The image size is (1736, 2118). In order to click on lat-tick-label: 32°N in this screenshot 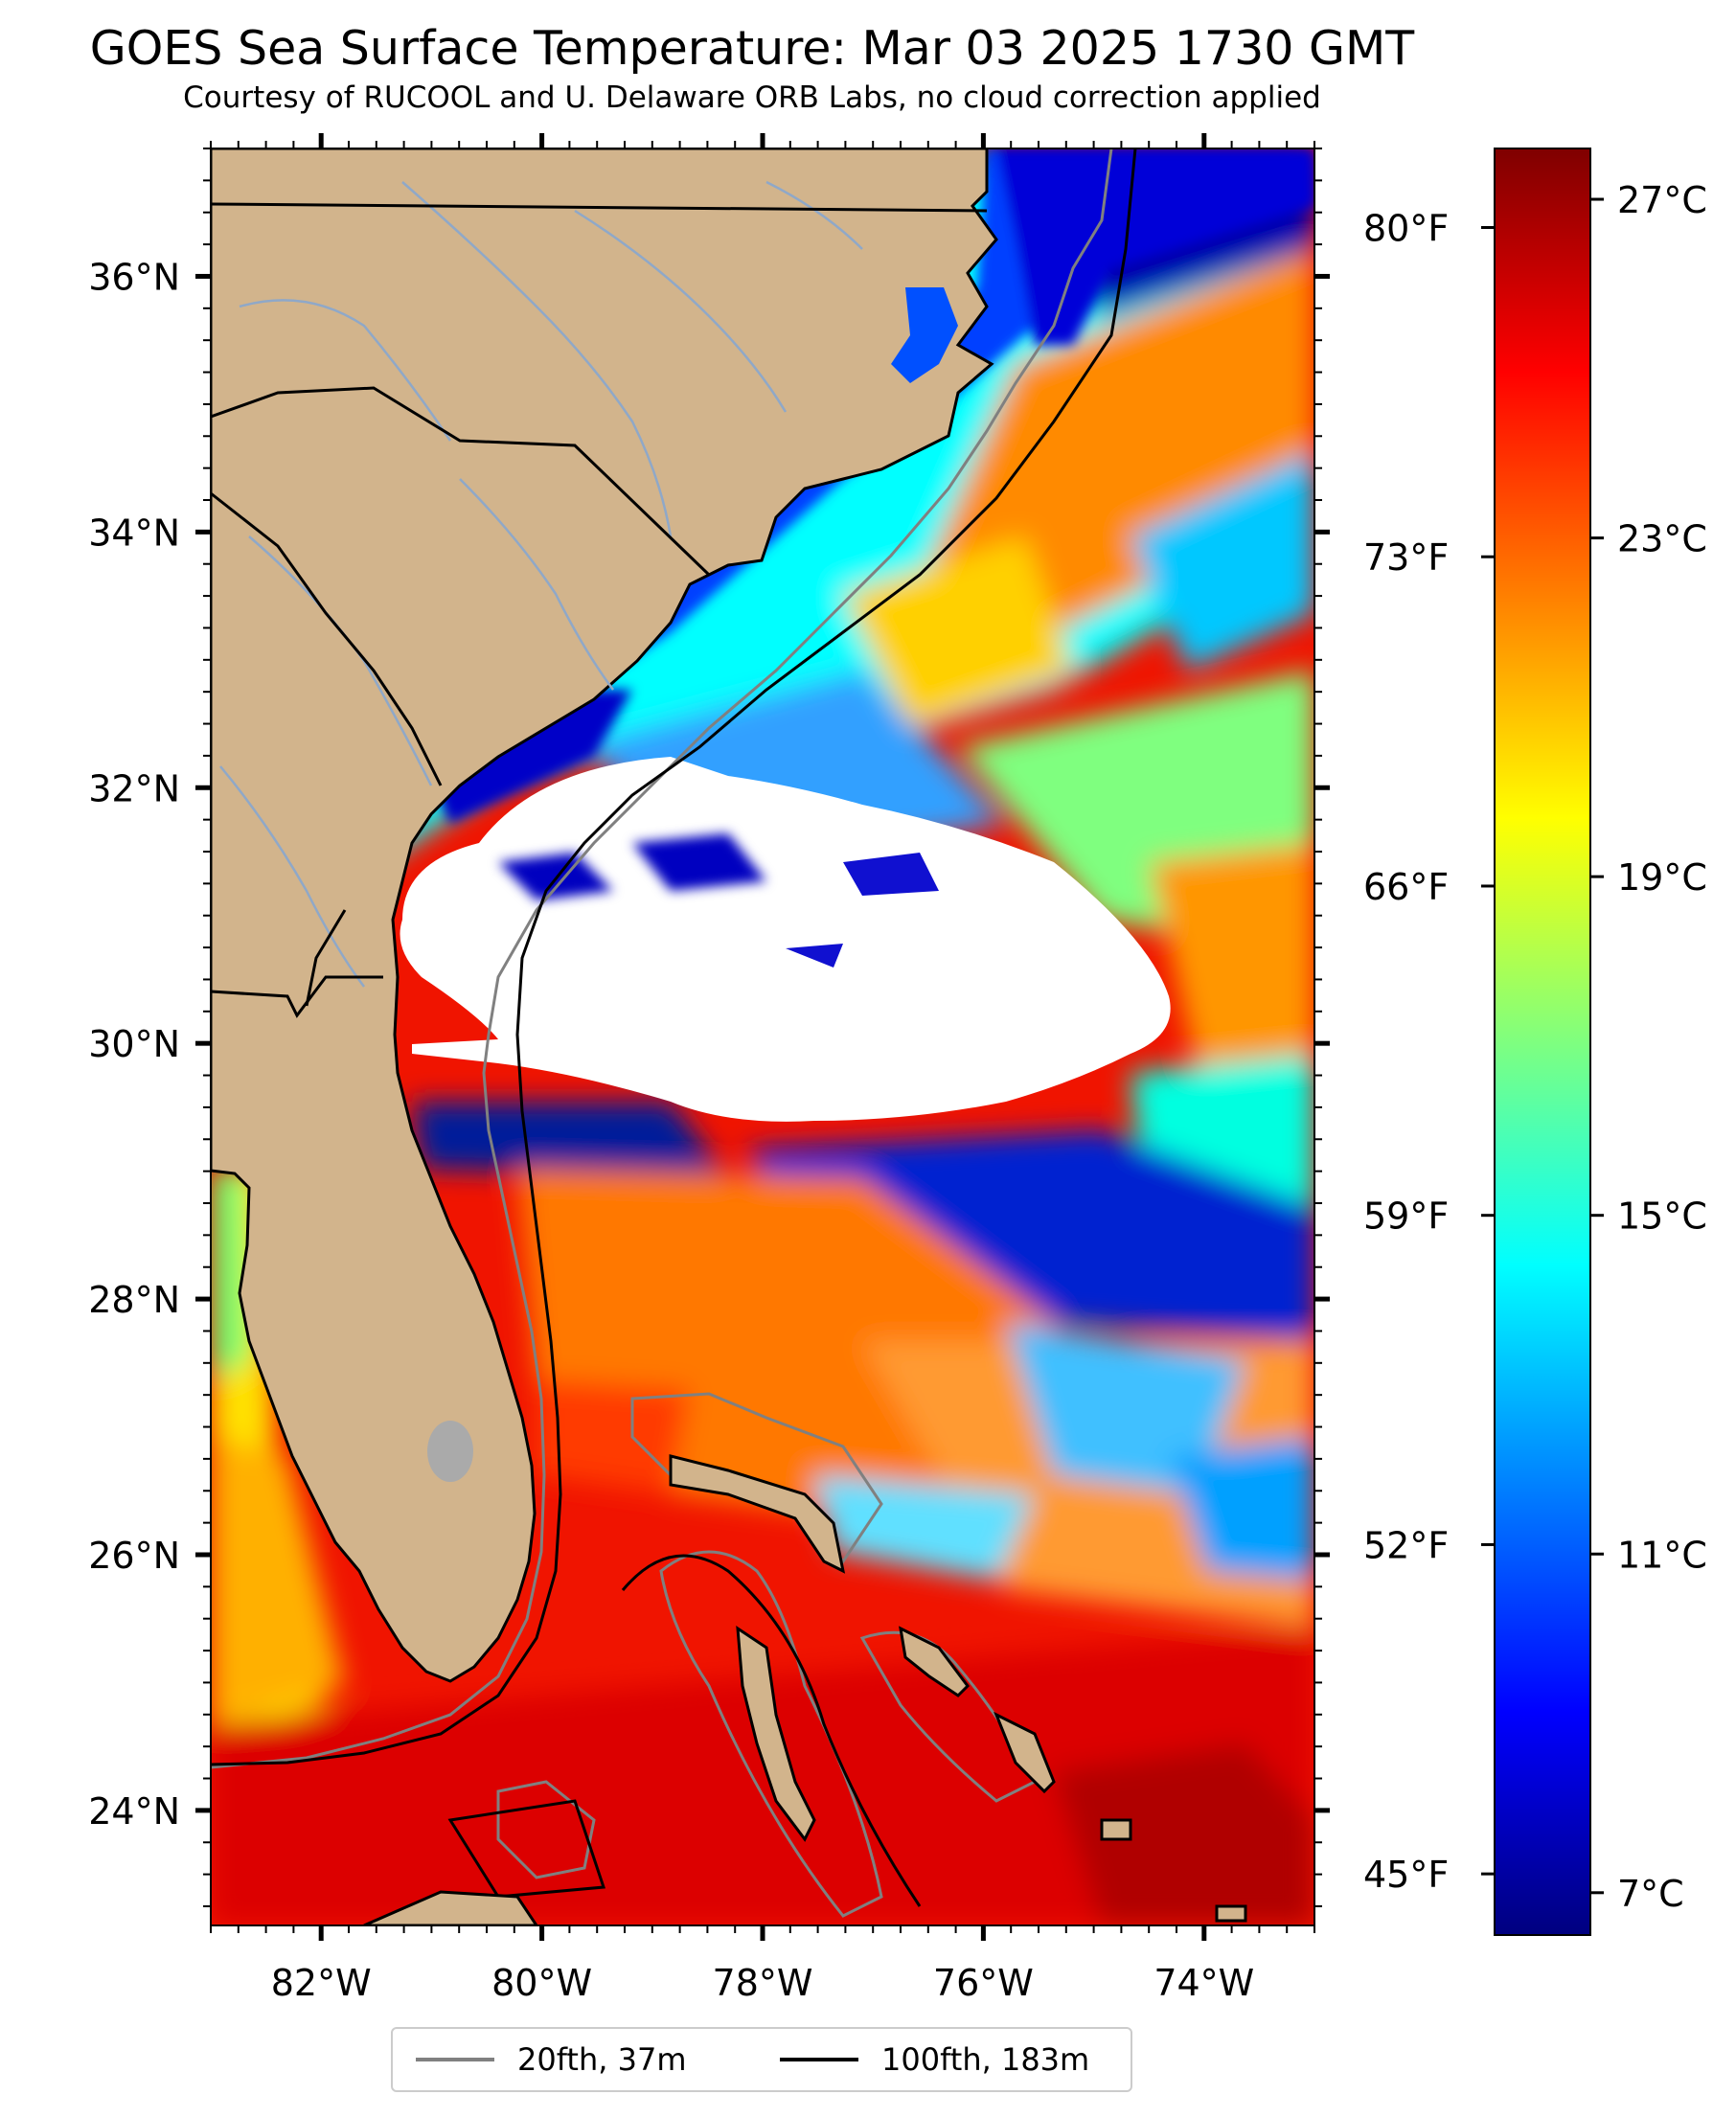, I will do `click(134, 788)`.